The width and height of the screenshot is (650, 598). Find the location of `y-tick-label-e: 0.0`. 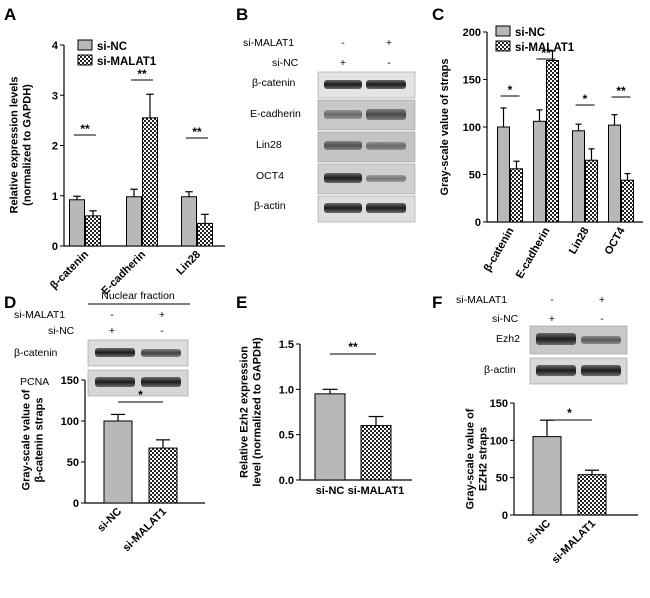

y-tick-label-e: 0.0 is located at coordinates (286, 481).